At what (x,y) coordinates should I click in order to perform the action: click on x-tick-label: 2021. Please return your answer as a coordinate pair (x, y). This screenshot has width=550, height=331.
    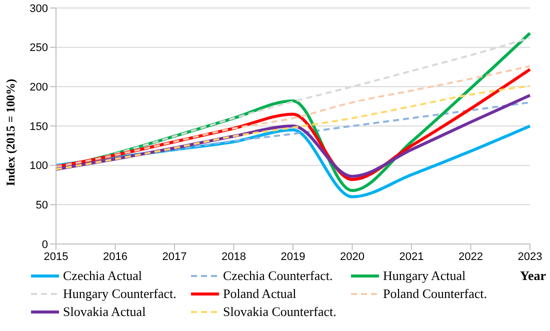
    Looking at the image, I should click on (411, 256).